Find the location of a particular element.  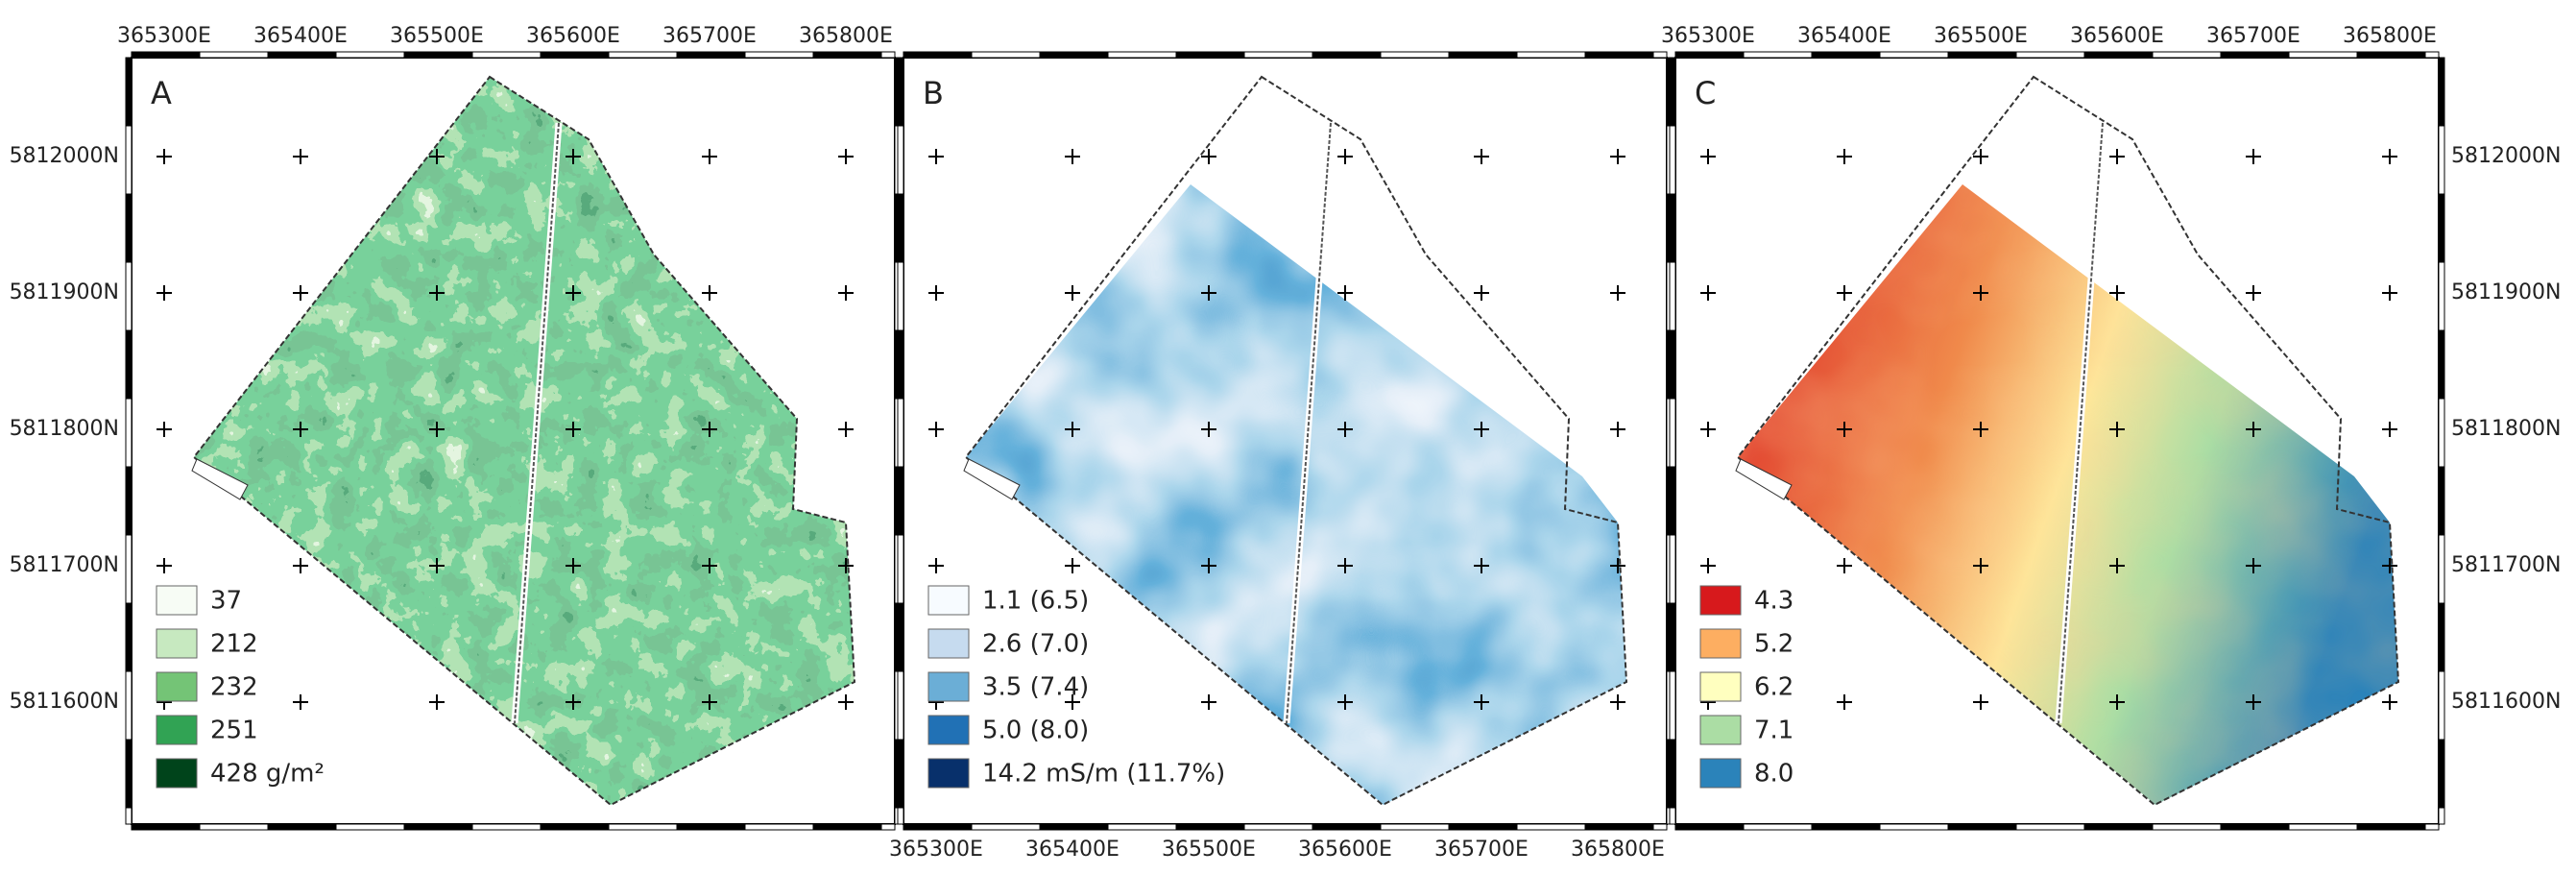

legend-label: 212 is located at coordinates (234, 644).